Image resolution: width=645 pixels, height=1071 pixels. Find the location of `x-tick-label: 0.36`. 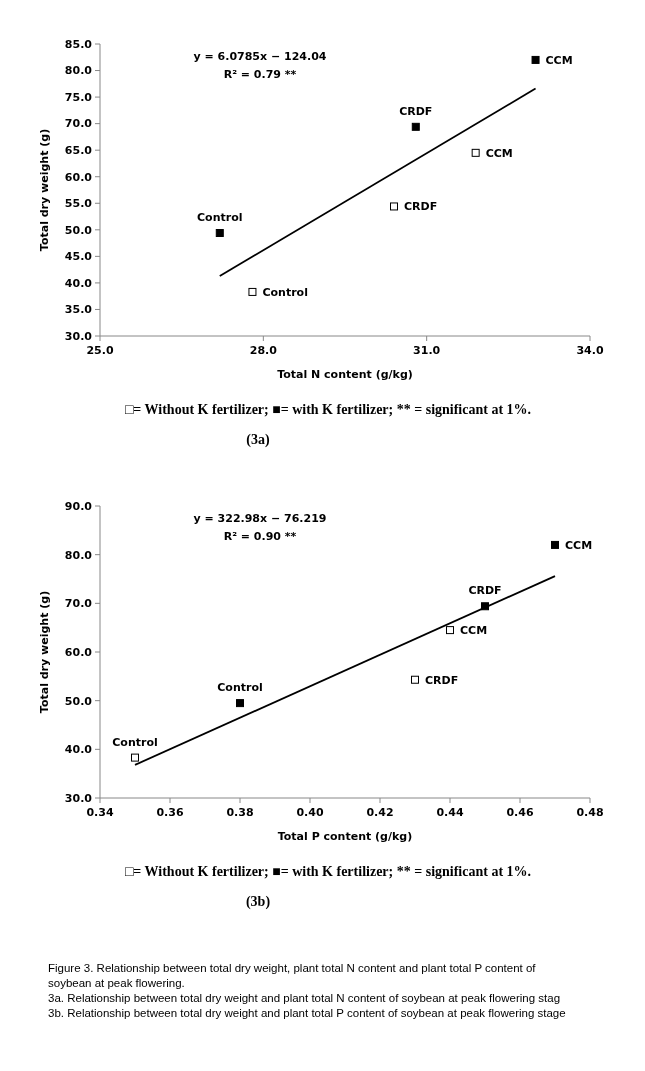

x-tick-label: 0.36 is located at coordinates (170, 812).